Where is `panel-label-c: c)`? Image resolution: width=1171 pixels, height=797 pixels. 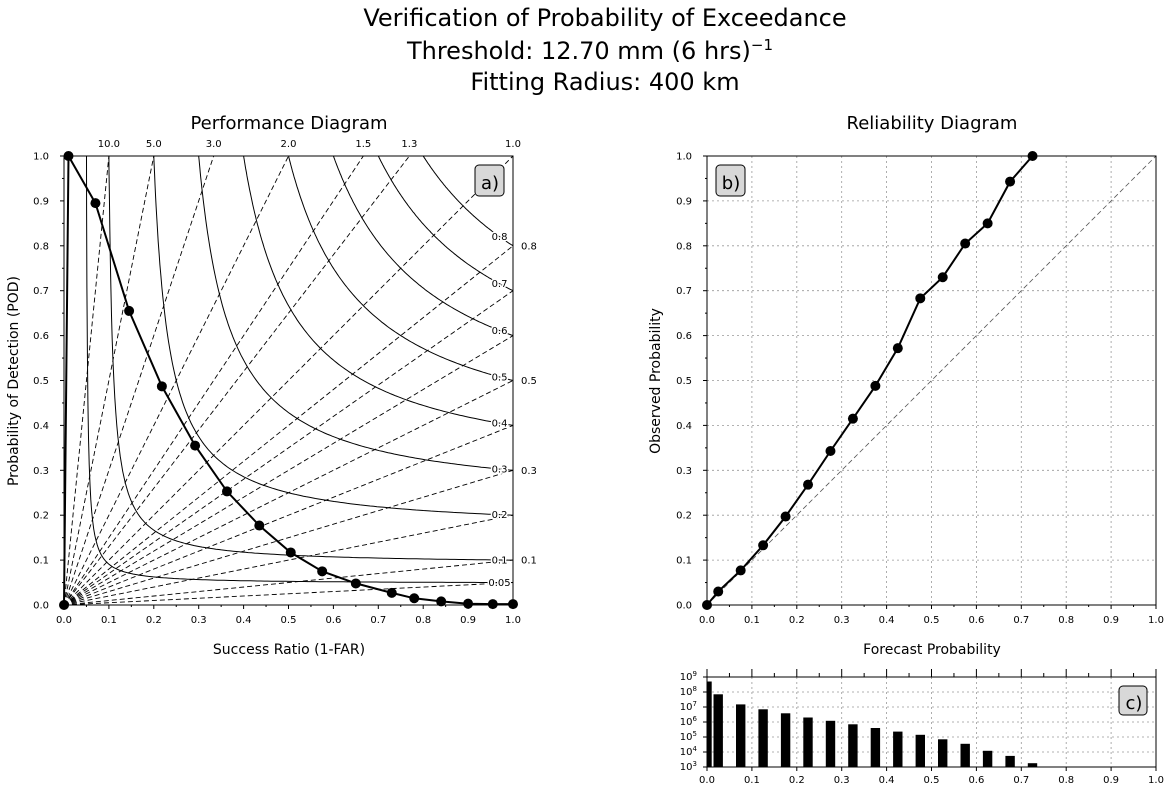
panel-label-c: c) is located at coordinates (1133, 700).